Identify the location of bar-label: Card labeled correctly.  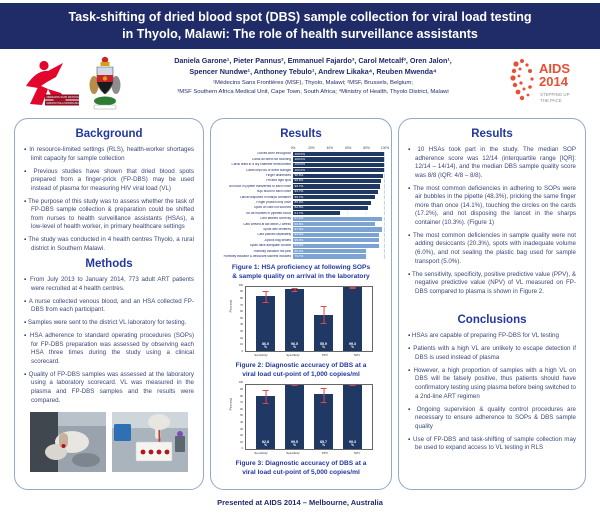
(275, 219).